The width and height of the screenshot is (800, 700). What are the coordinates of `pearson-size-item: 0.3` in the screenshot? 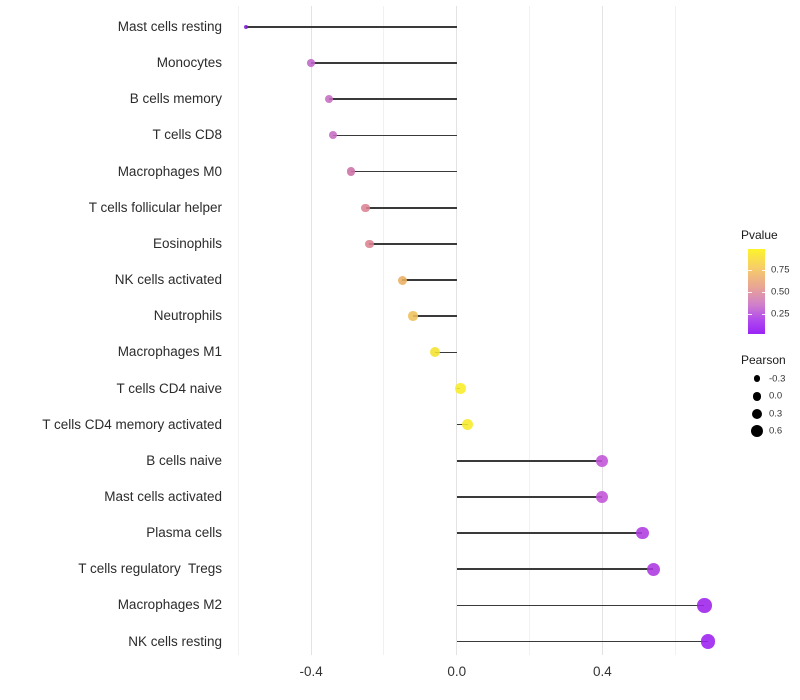 It's located at (770, 414).